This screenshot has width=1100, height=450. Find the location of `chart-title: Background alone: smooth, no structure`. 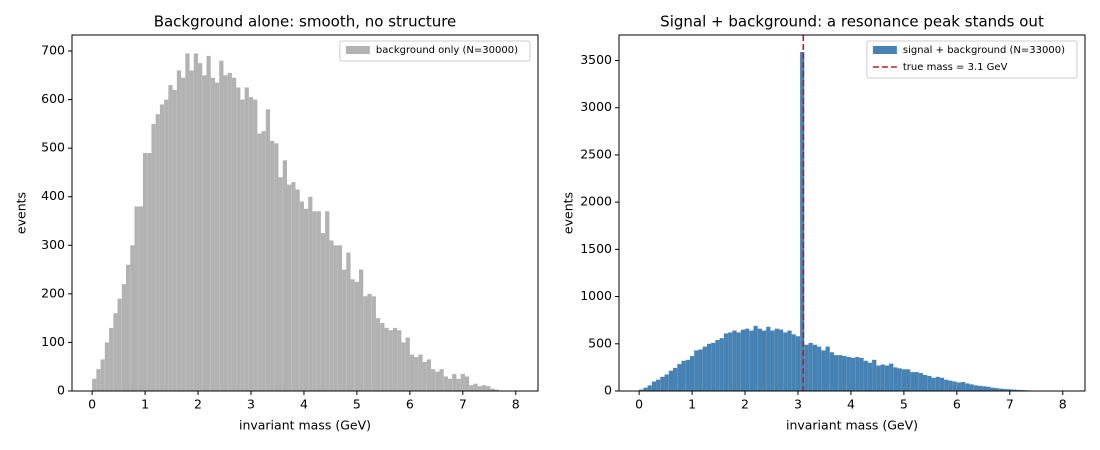

chart-title: Background alone: smooth, no structure is located at coordinates (305, 22).